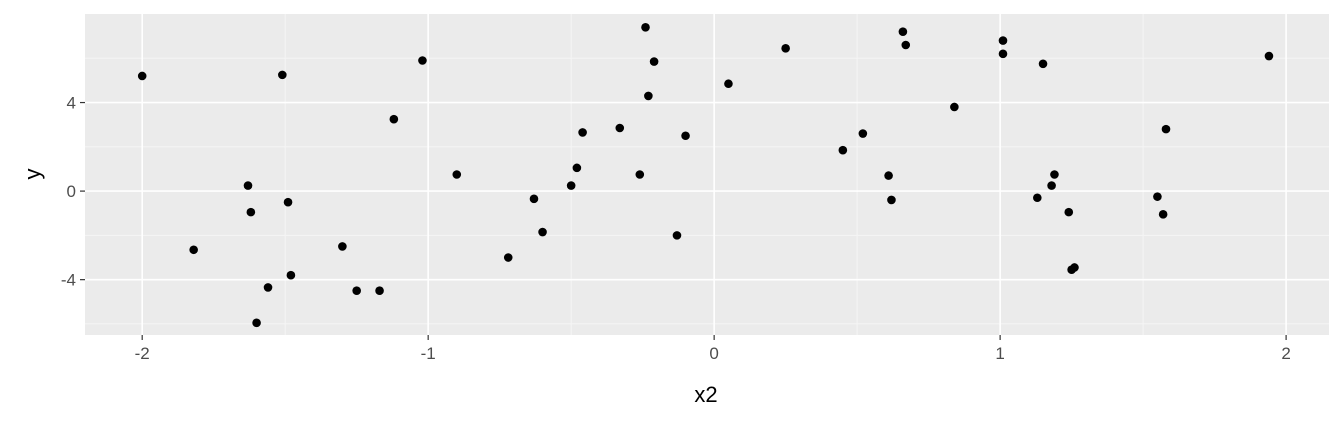 The image size is (1344, 422). I want to click on x-tick-label: -1, so click(428, 353).